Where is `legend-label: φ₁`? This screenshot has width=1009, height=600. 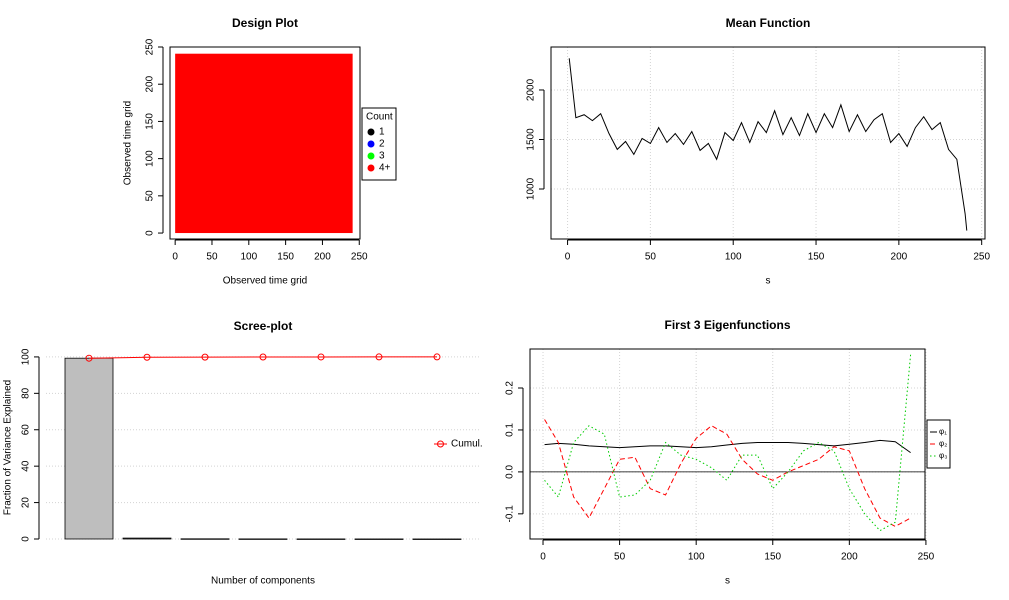 legend-label: φ₁ is located at coordinates (943, 431).